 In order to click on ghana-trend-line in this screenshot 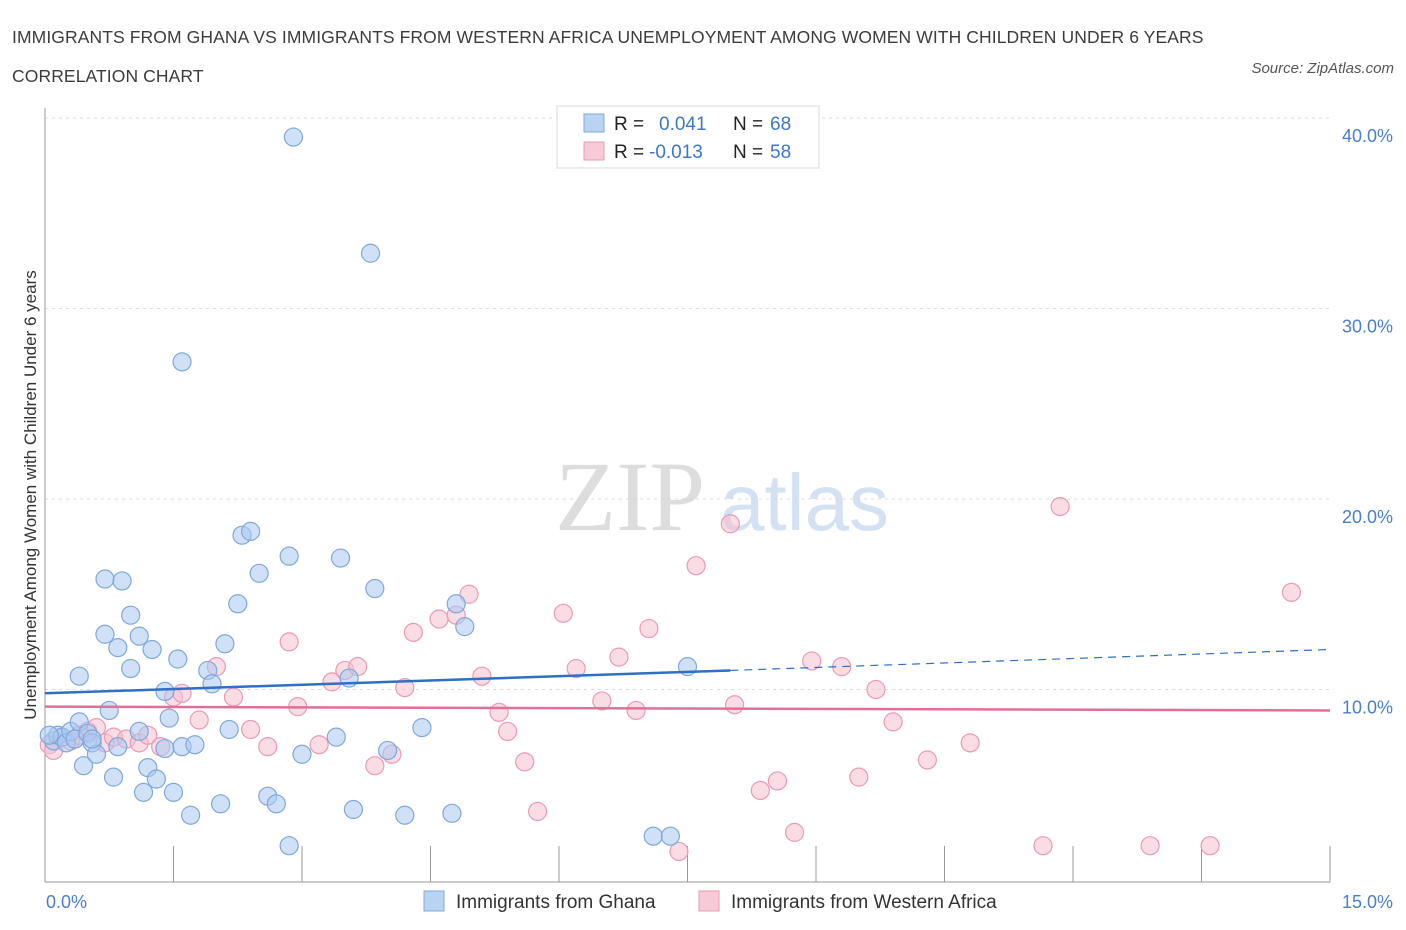, I will do `click(387, 682)`.